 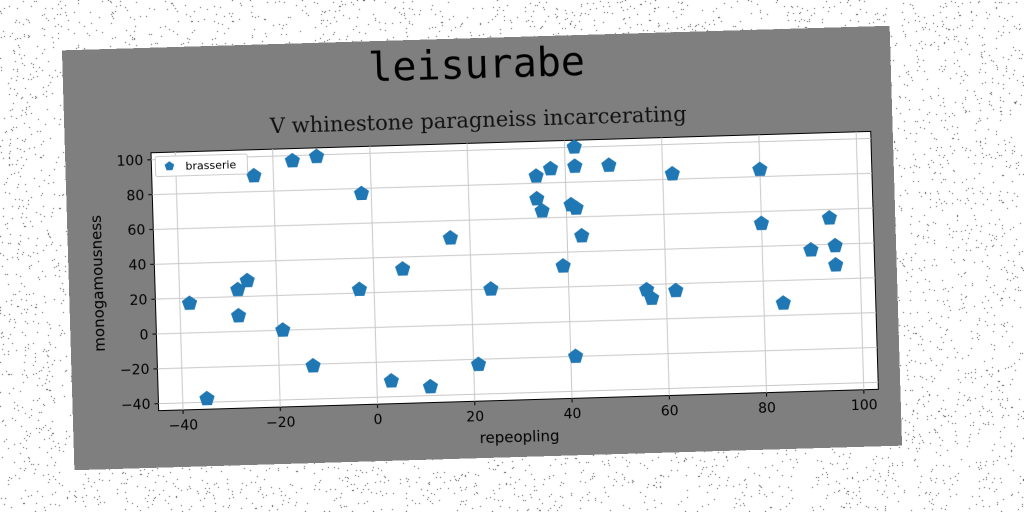 I want to click on legend-marker-shape, so click(x=169, y=166).